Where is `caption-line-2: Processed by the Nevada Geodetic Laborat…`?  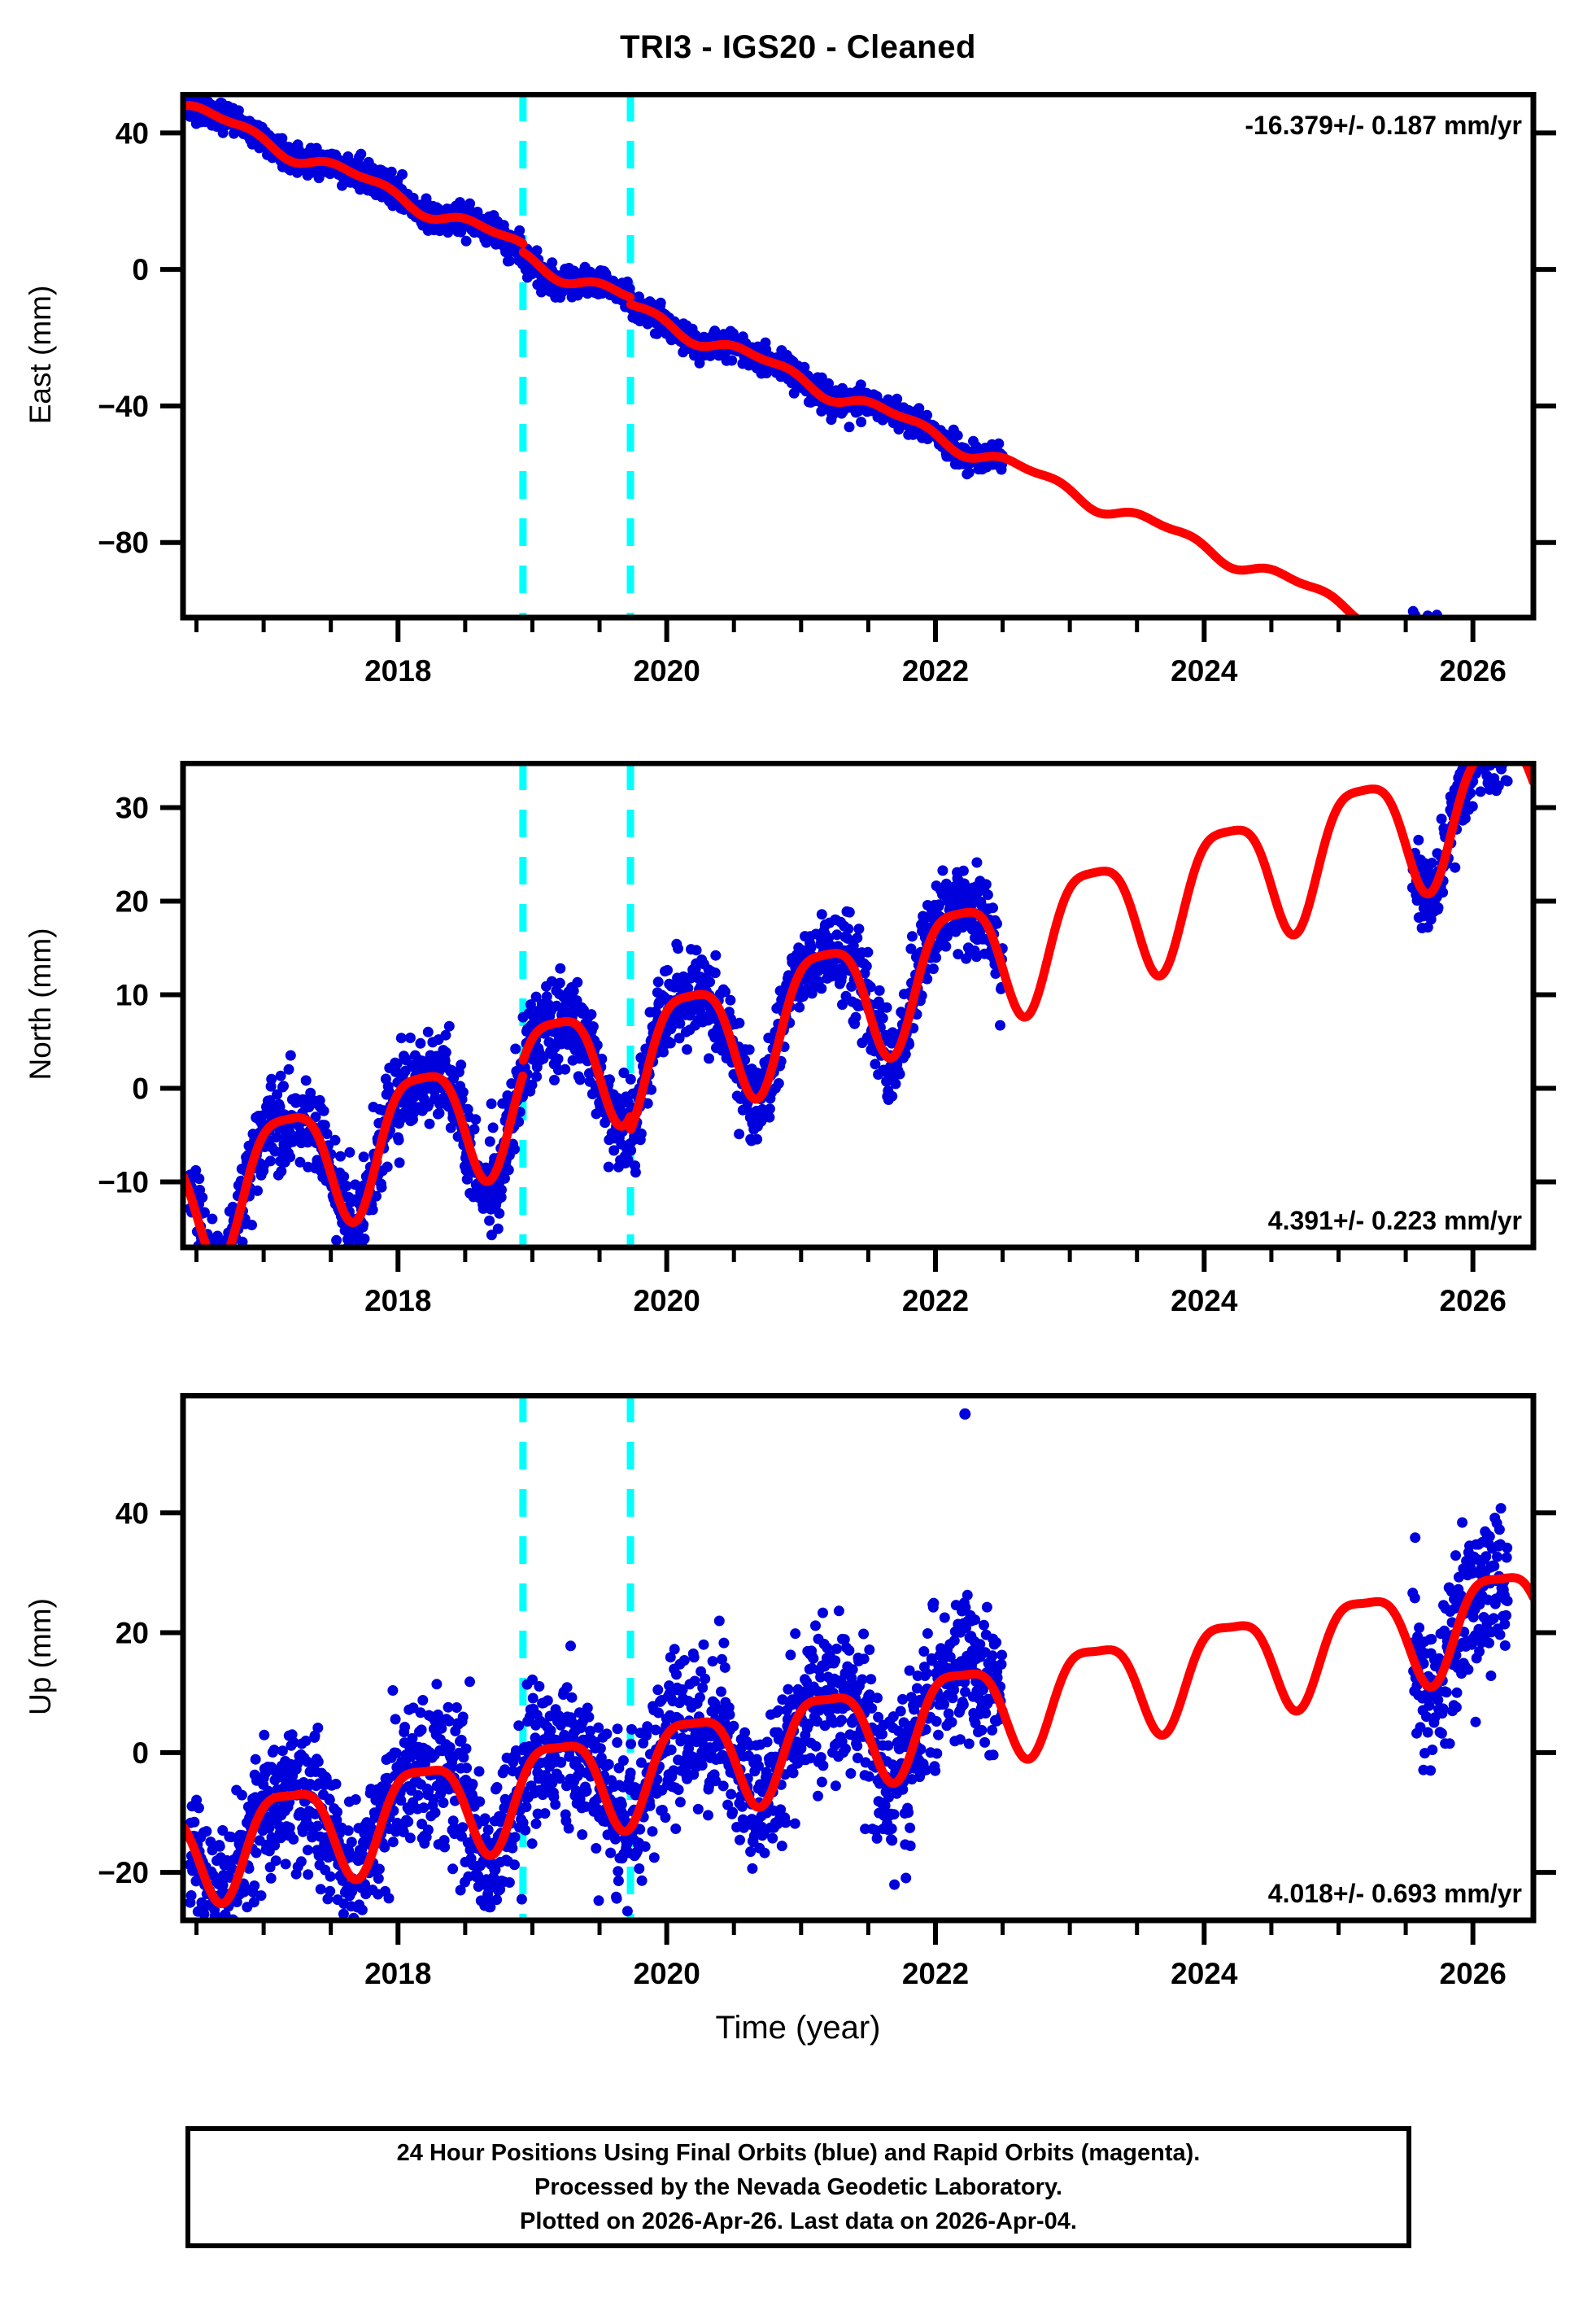 caption-line-2: Processed by the Nevada Geodetic Laborat… is located at coordinates (798, 2187).